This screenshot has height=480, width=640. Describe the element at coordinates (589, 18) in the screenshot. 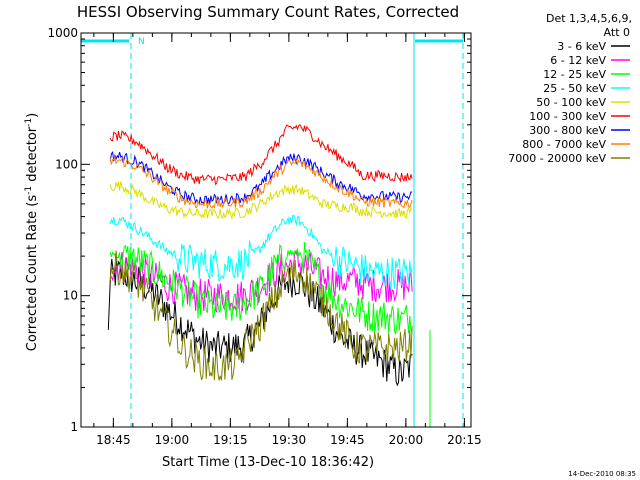

I see `legend-header-line1: Det 1,3,4,5,6,9,` at that location.